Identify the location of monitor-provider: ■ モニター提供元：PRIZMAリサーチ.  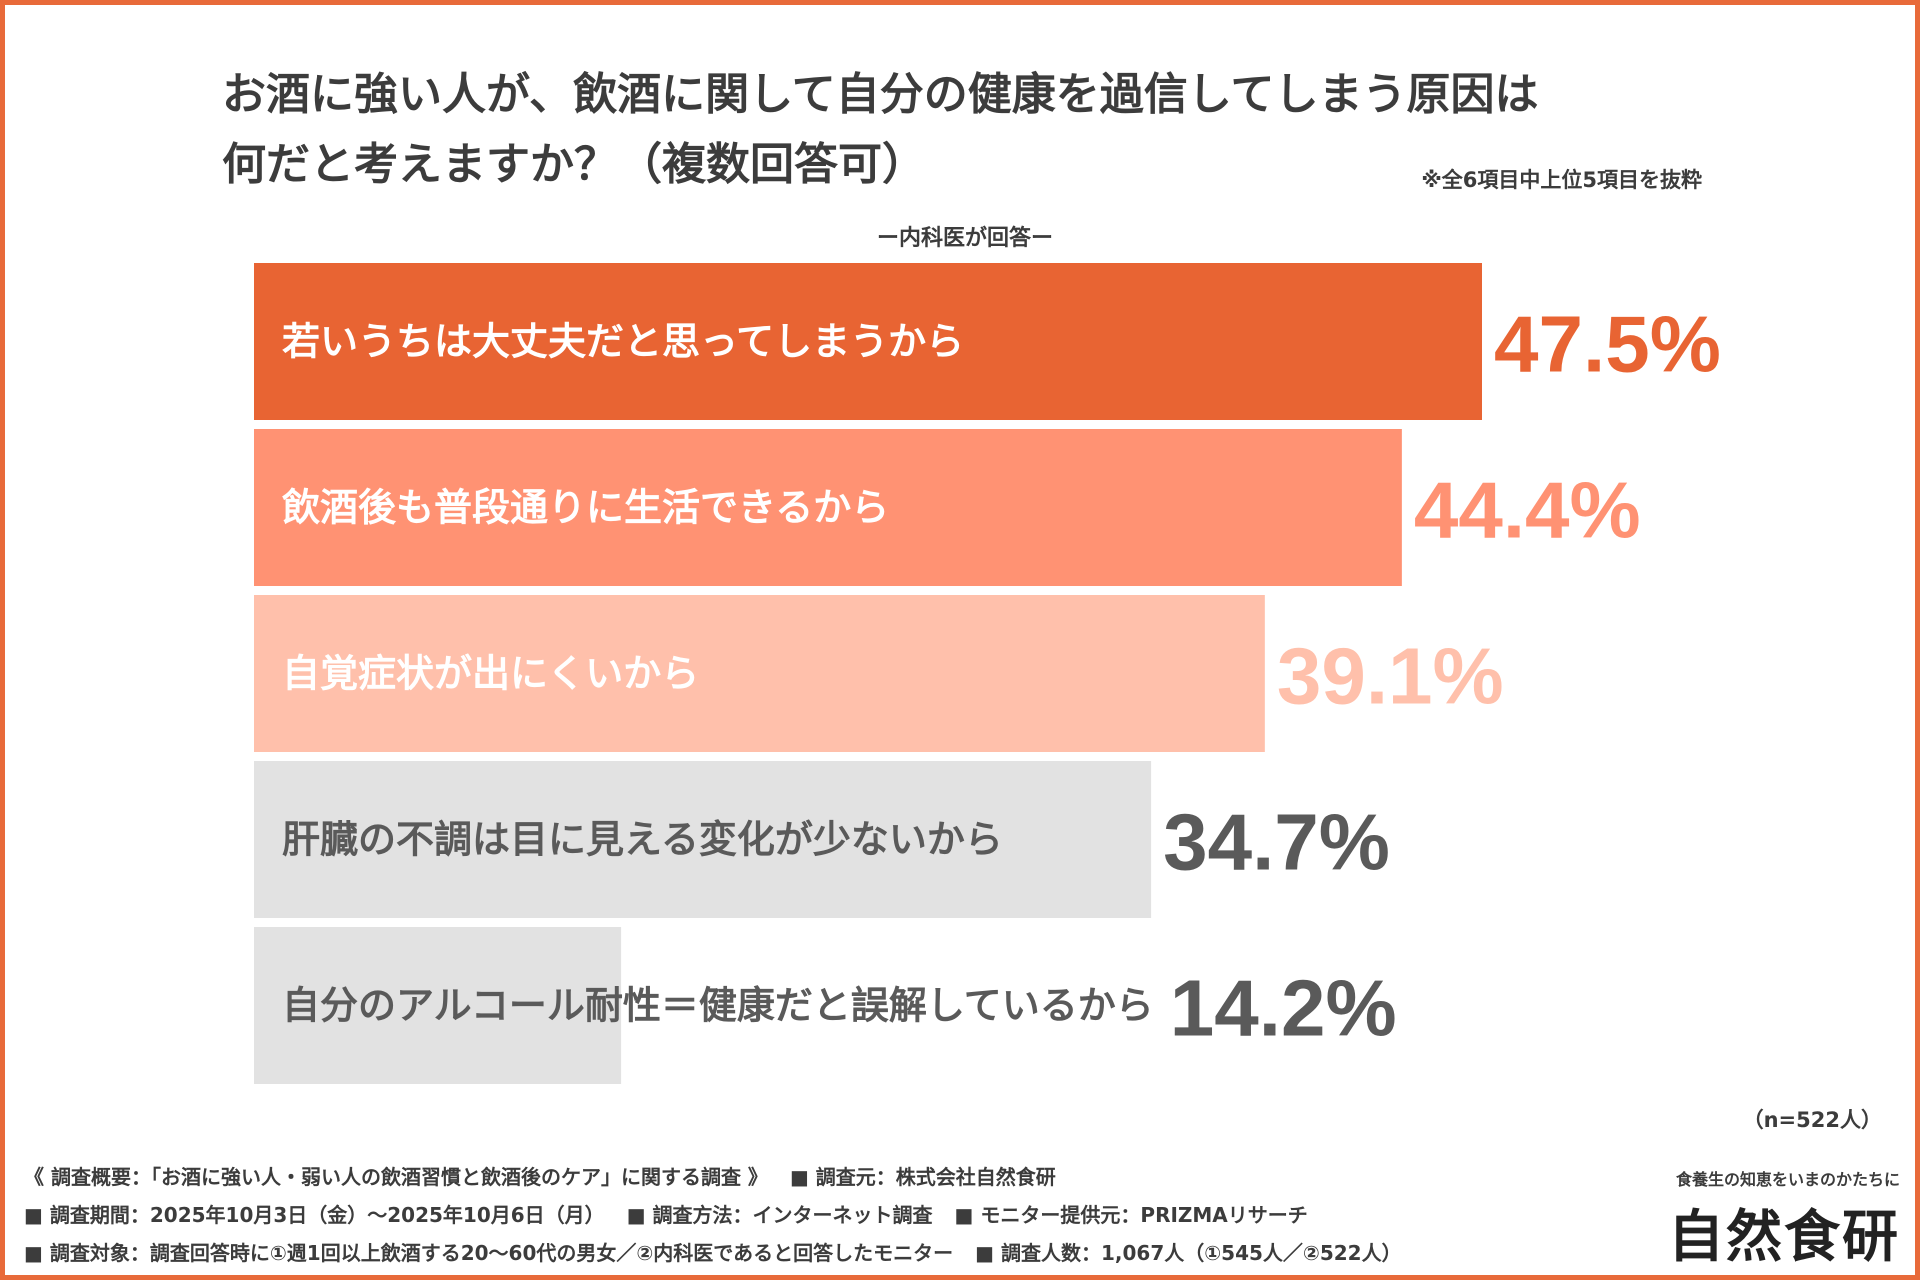
(1131, 1215).